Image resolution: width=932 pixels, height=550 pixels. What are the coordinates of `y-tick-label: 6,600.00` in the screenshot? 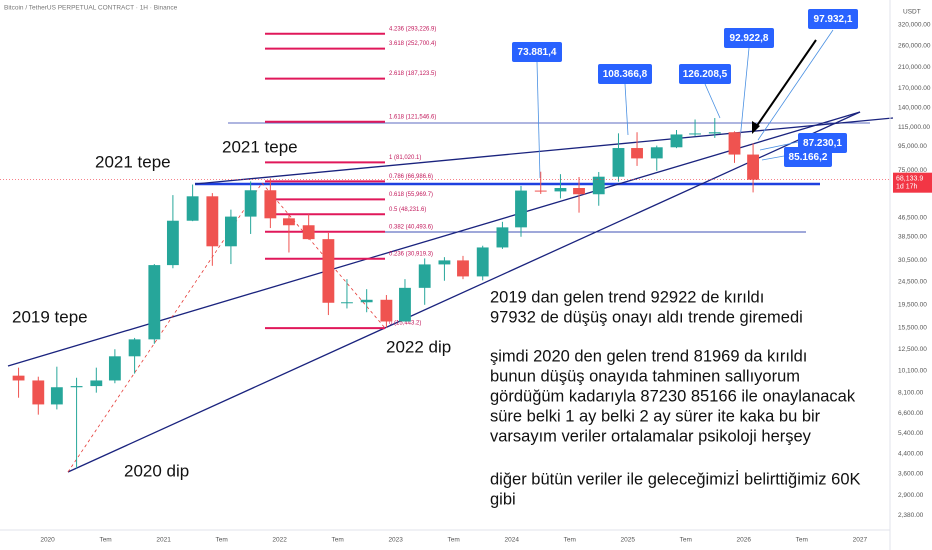 It's located at (911, 413).